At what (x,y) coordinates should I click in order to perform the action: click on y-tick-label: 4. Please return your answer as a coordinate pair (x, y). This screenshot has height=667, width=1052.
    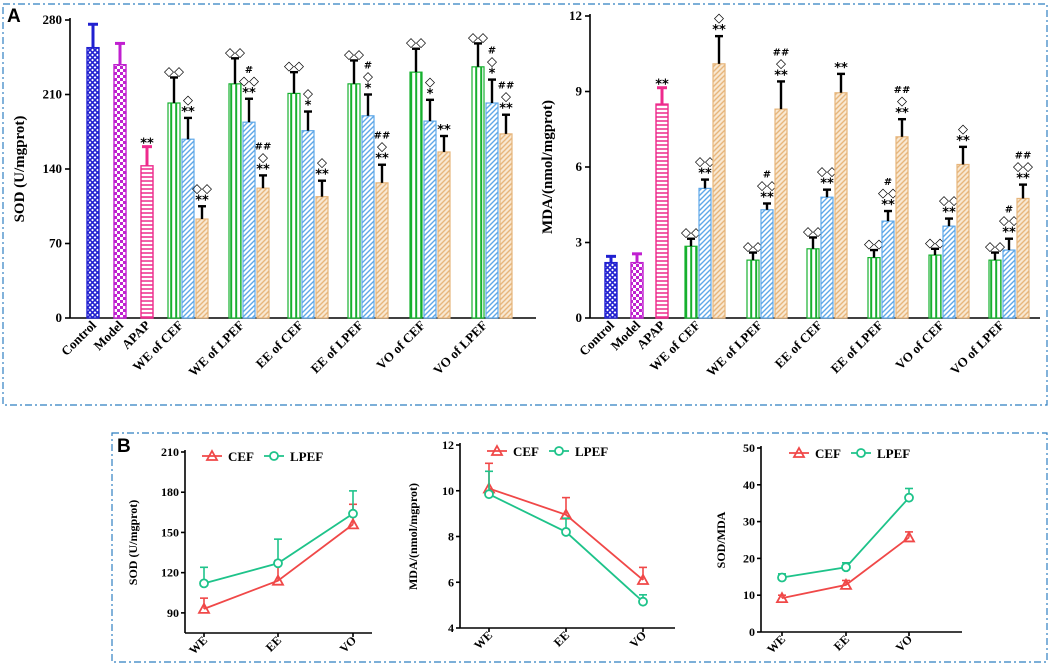
    Looking at the image, I should click on (451, 628).